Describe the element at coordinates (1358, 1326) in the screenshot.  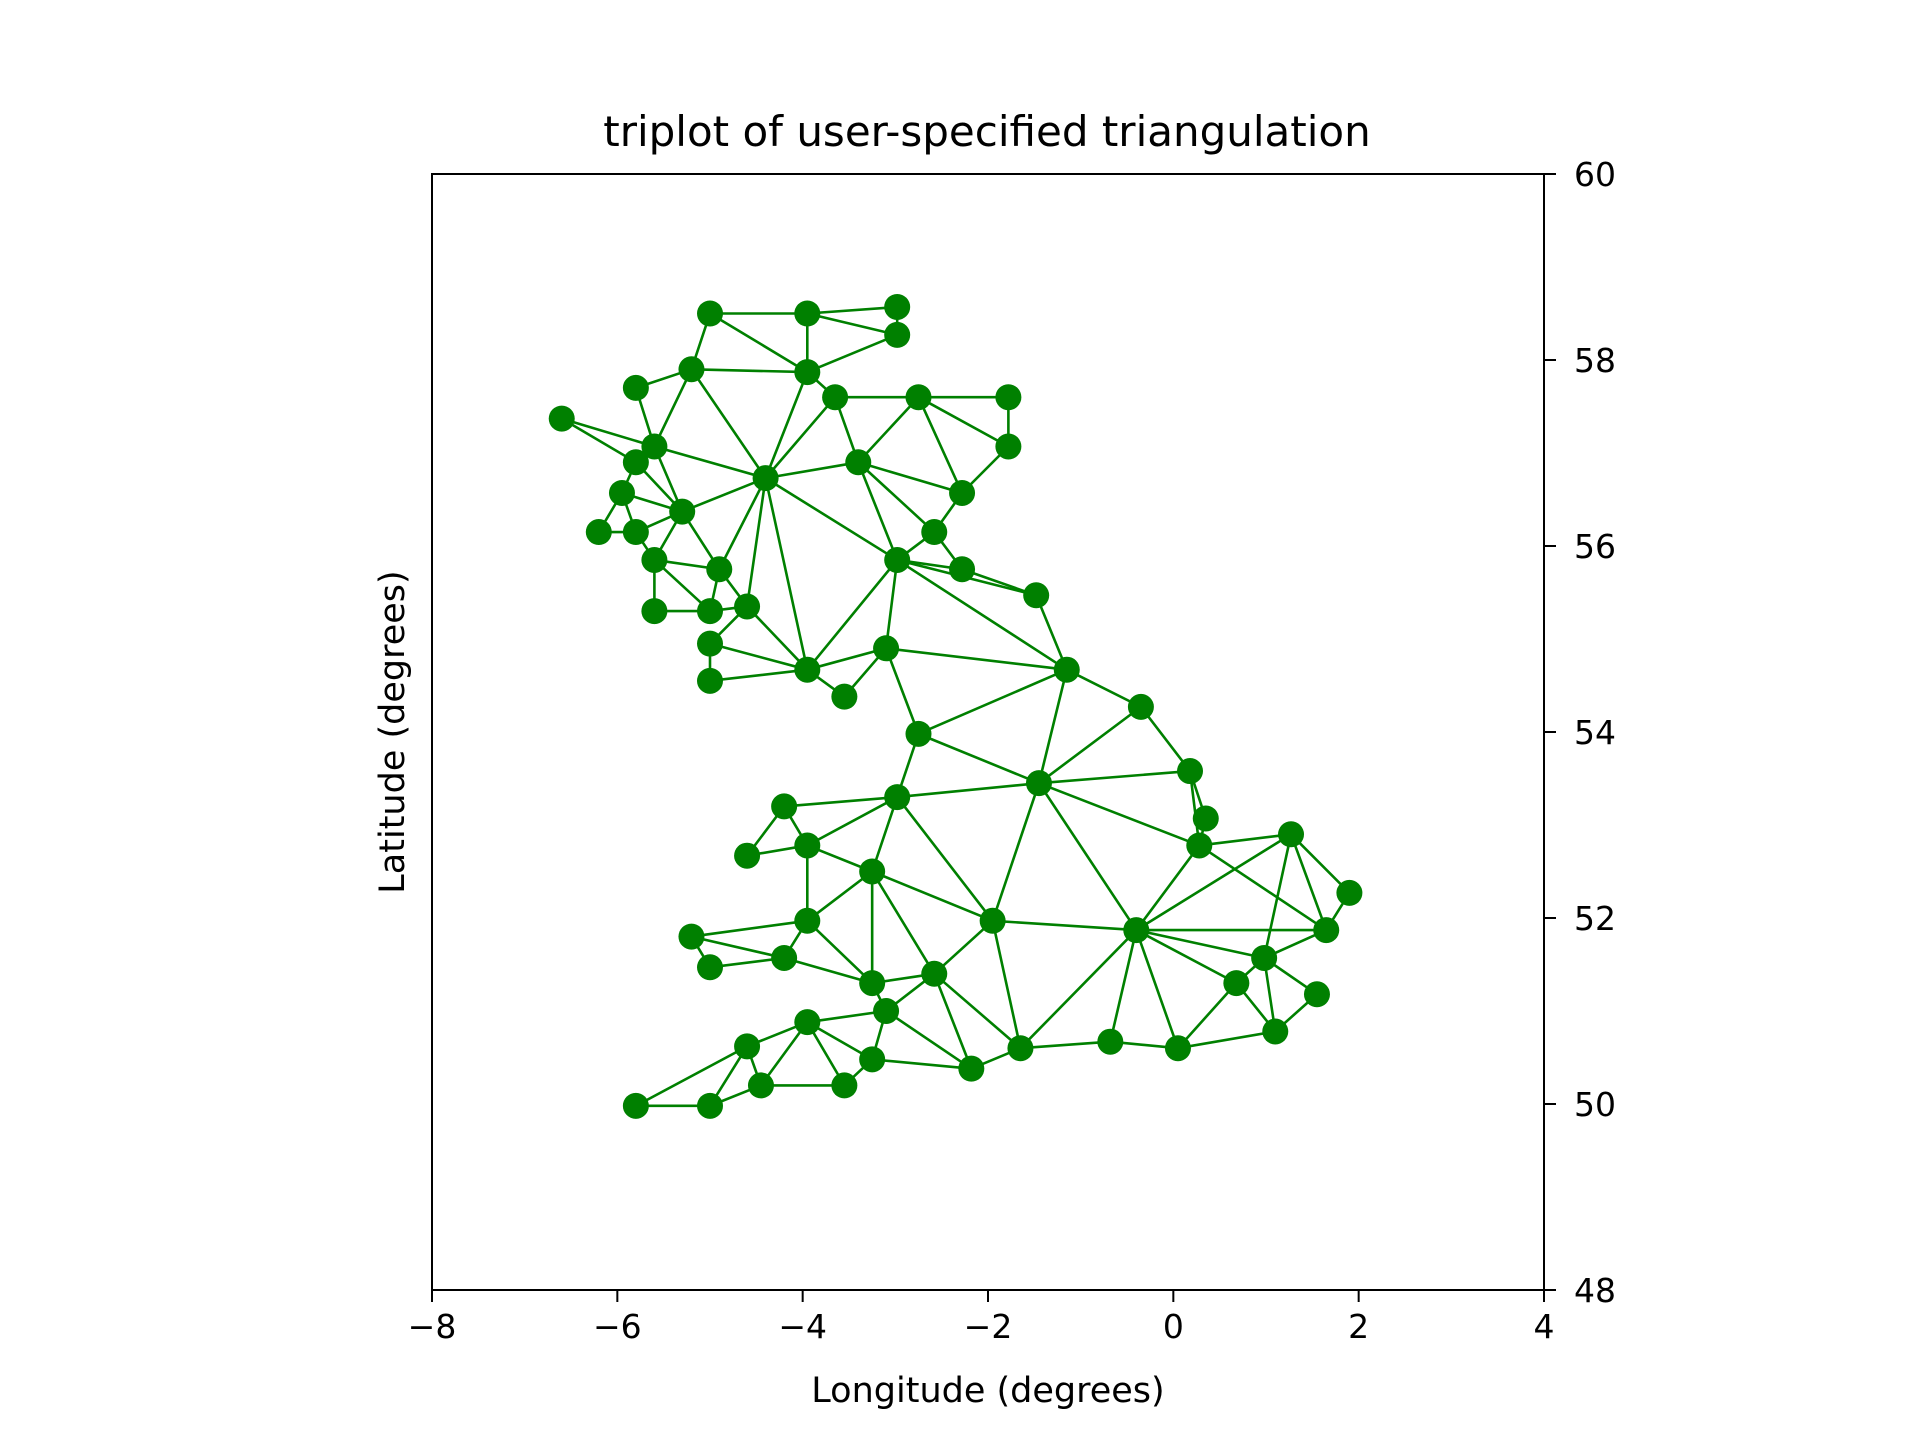
I see `x-tick-label: 2` at that location.